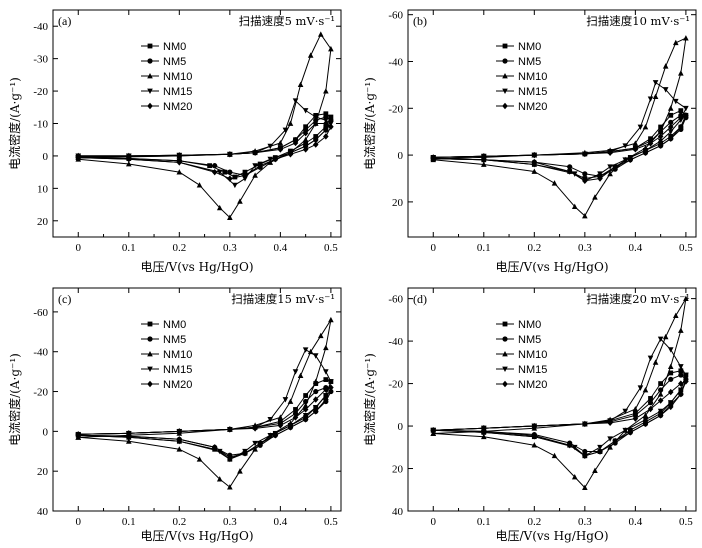 This screenshot has height=548, width=702. What do you see at coordinates (197, 536) in the screenshot?
I see `x-axis-title: 电压/V(vs Hg/HgO)` at bounding box center [197, 536].